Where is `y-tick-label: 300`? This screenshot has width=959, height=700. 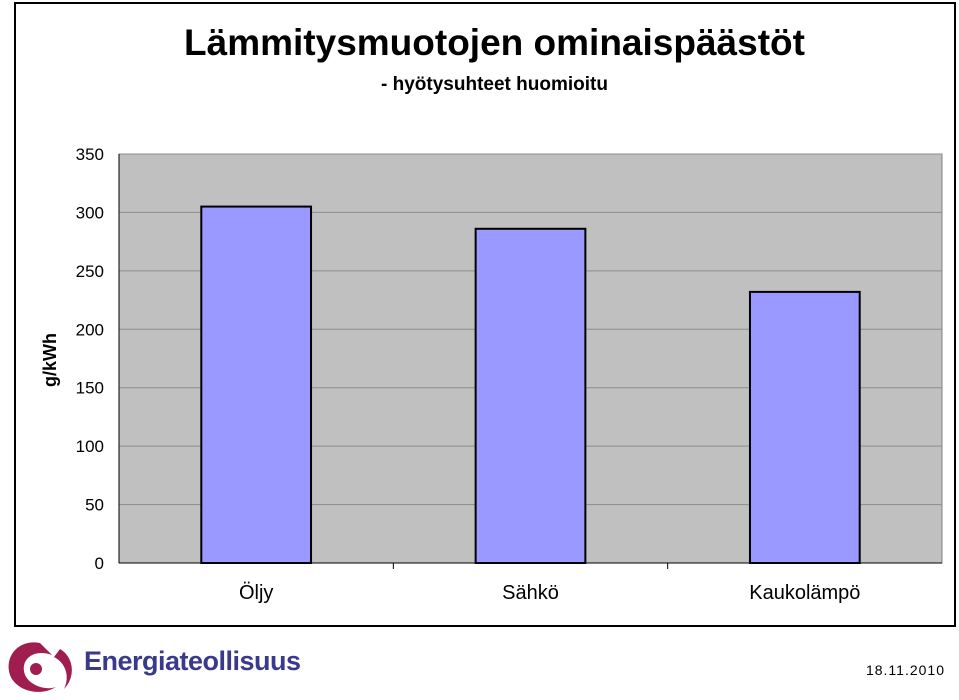 y-tick-label: 300 is located at coordinates (90, 212).